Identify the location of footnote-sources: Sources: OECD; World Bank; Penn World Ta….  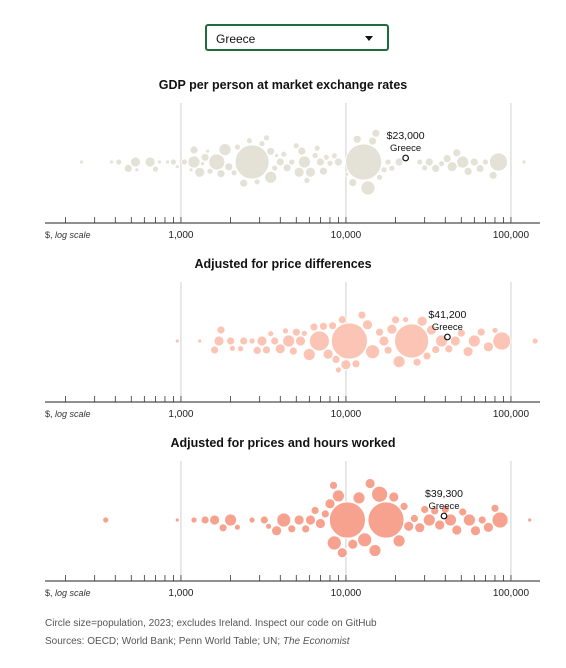
(164, 641).